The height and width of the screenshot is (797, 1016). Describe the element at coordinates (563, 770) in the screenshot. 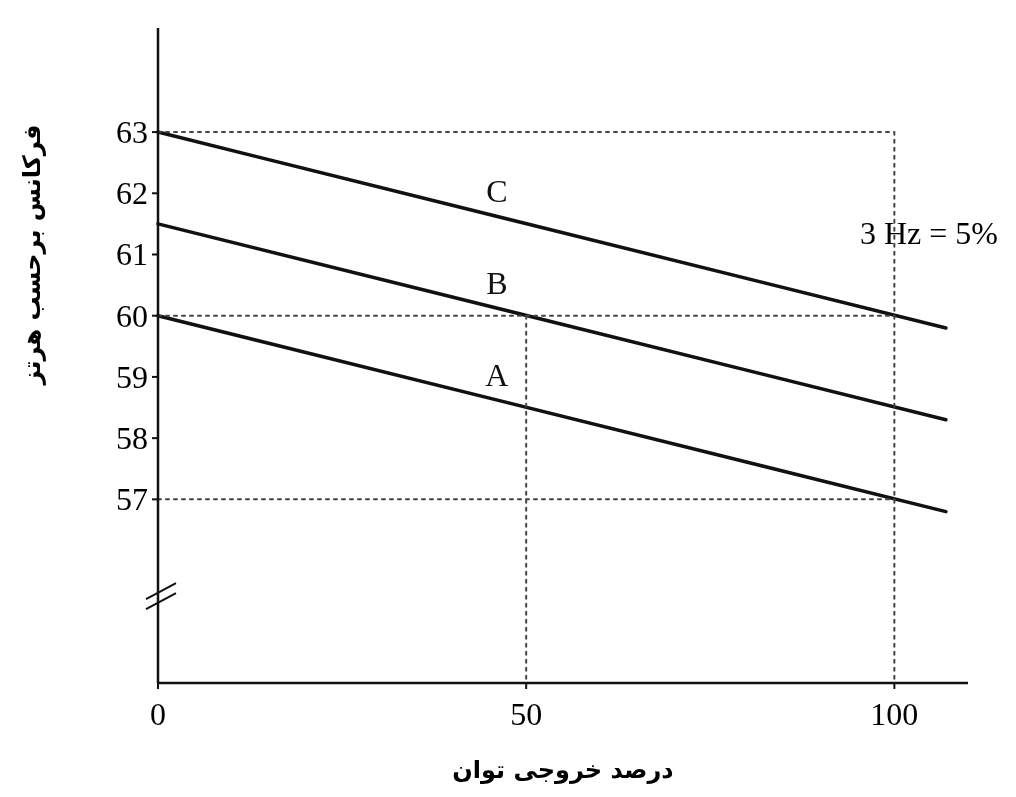

I see `x-axis-title: درصد خروجی توان` at that location.